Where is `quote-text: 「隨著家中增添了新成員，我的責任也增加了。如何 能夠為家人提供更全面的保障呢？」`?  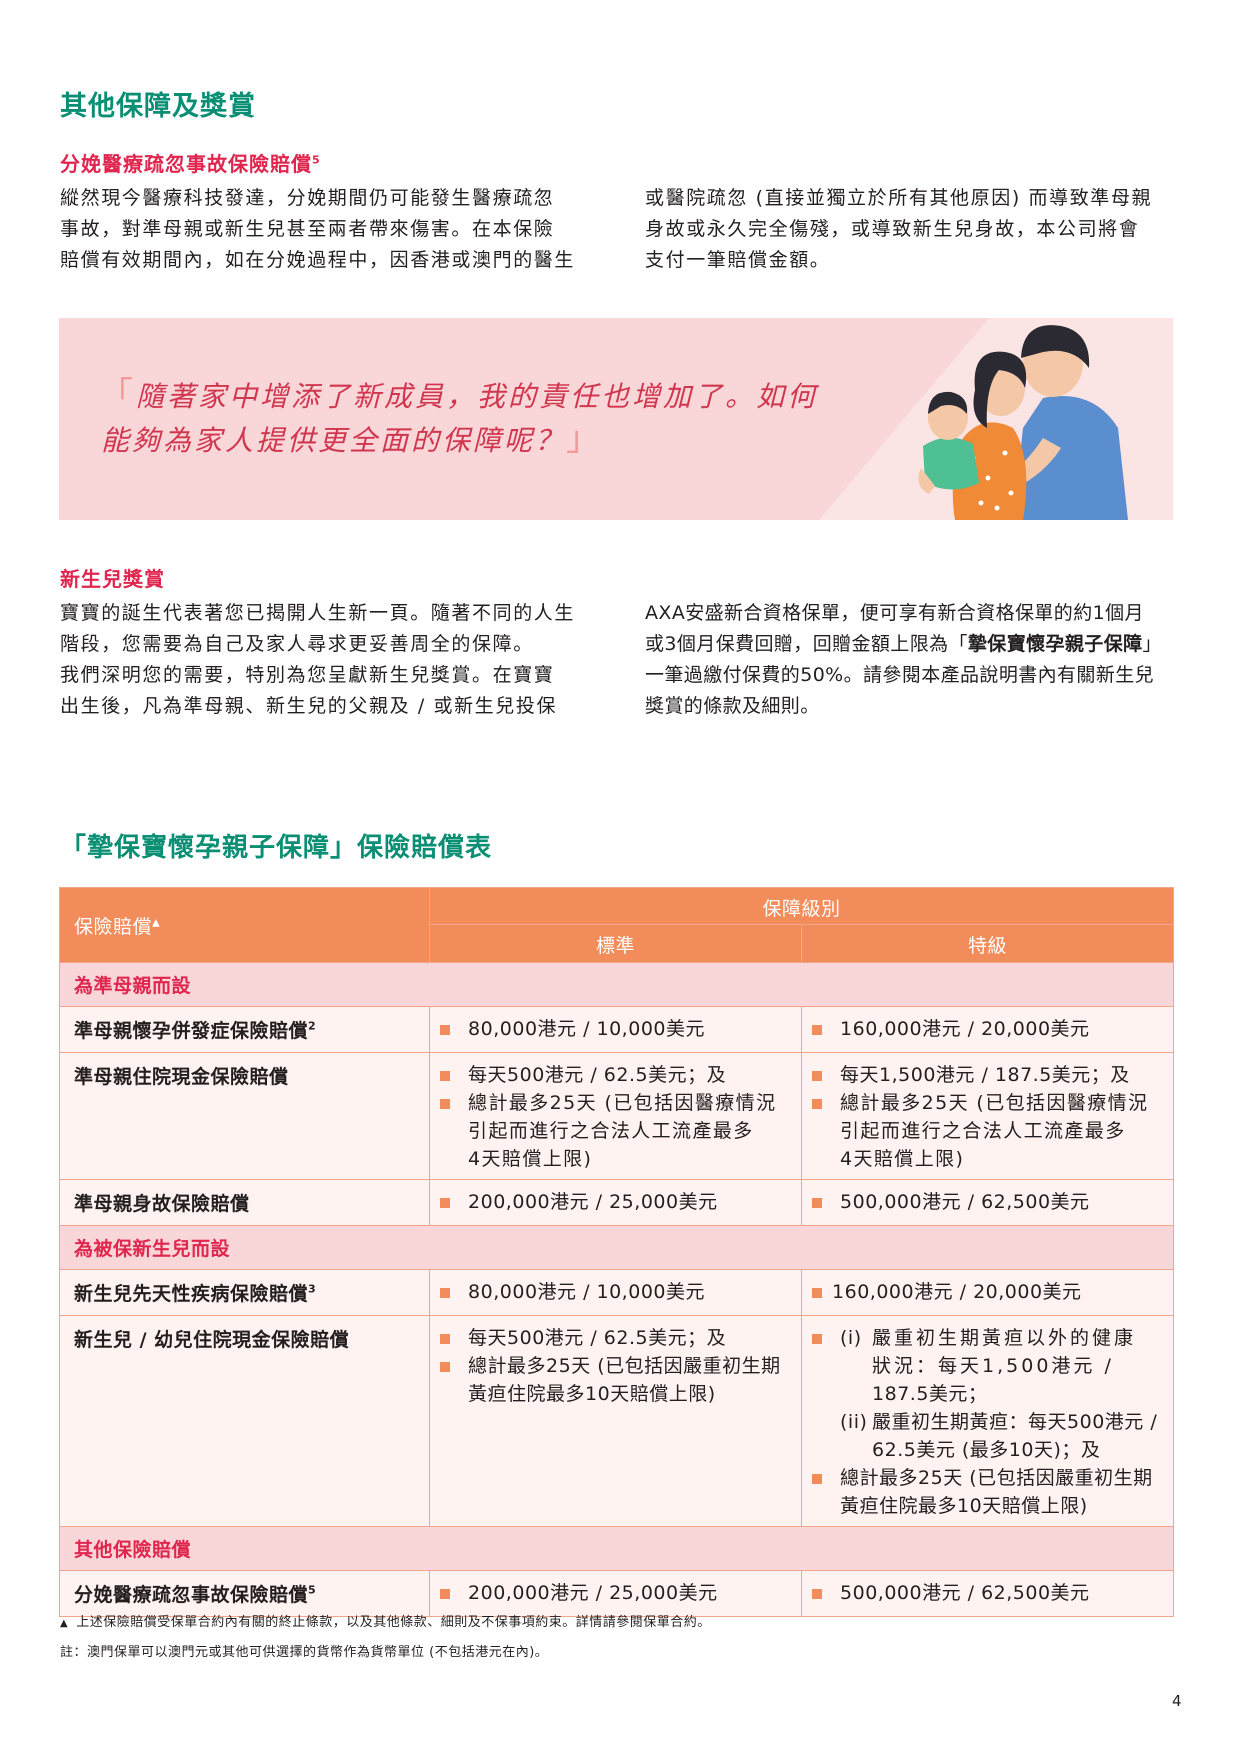 quote-text: 「隨著家中增添了新成員，我的責任也增加了。如何 能夠為家人提供更全面的保障呢？」 is located at coordinates (459, 417).